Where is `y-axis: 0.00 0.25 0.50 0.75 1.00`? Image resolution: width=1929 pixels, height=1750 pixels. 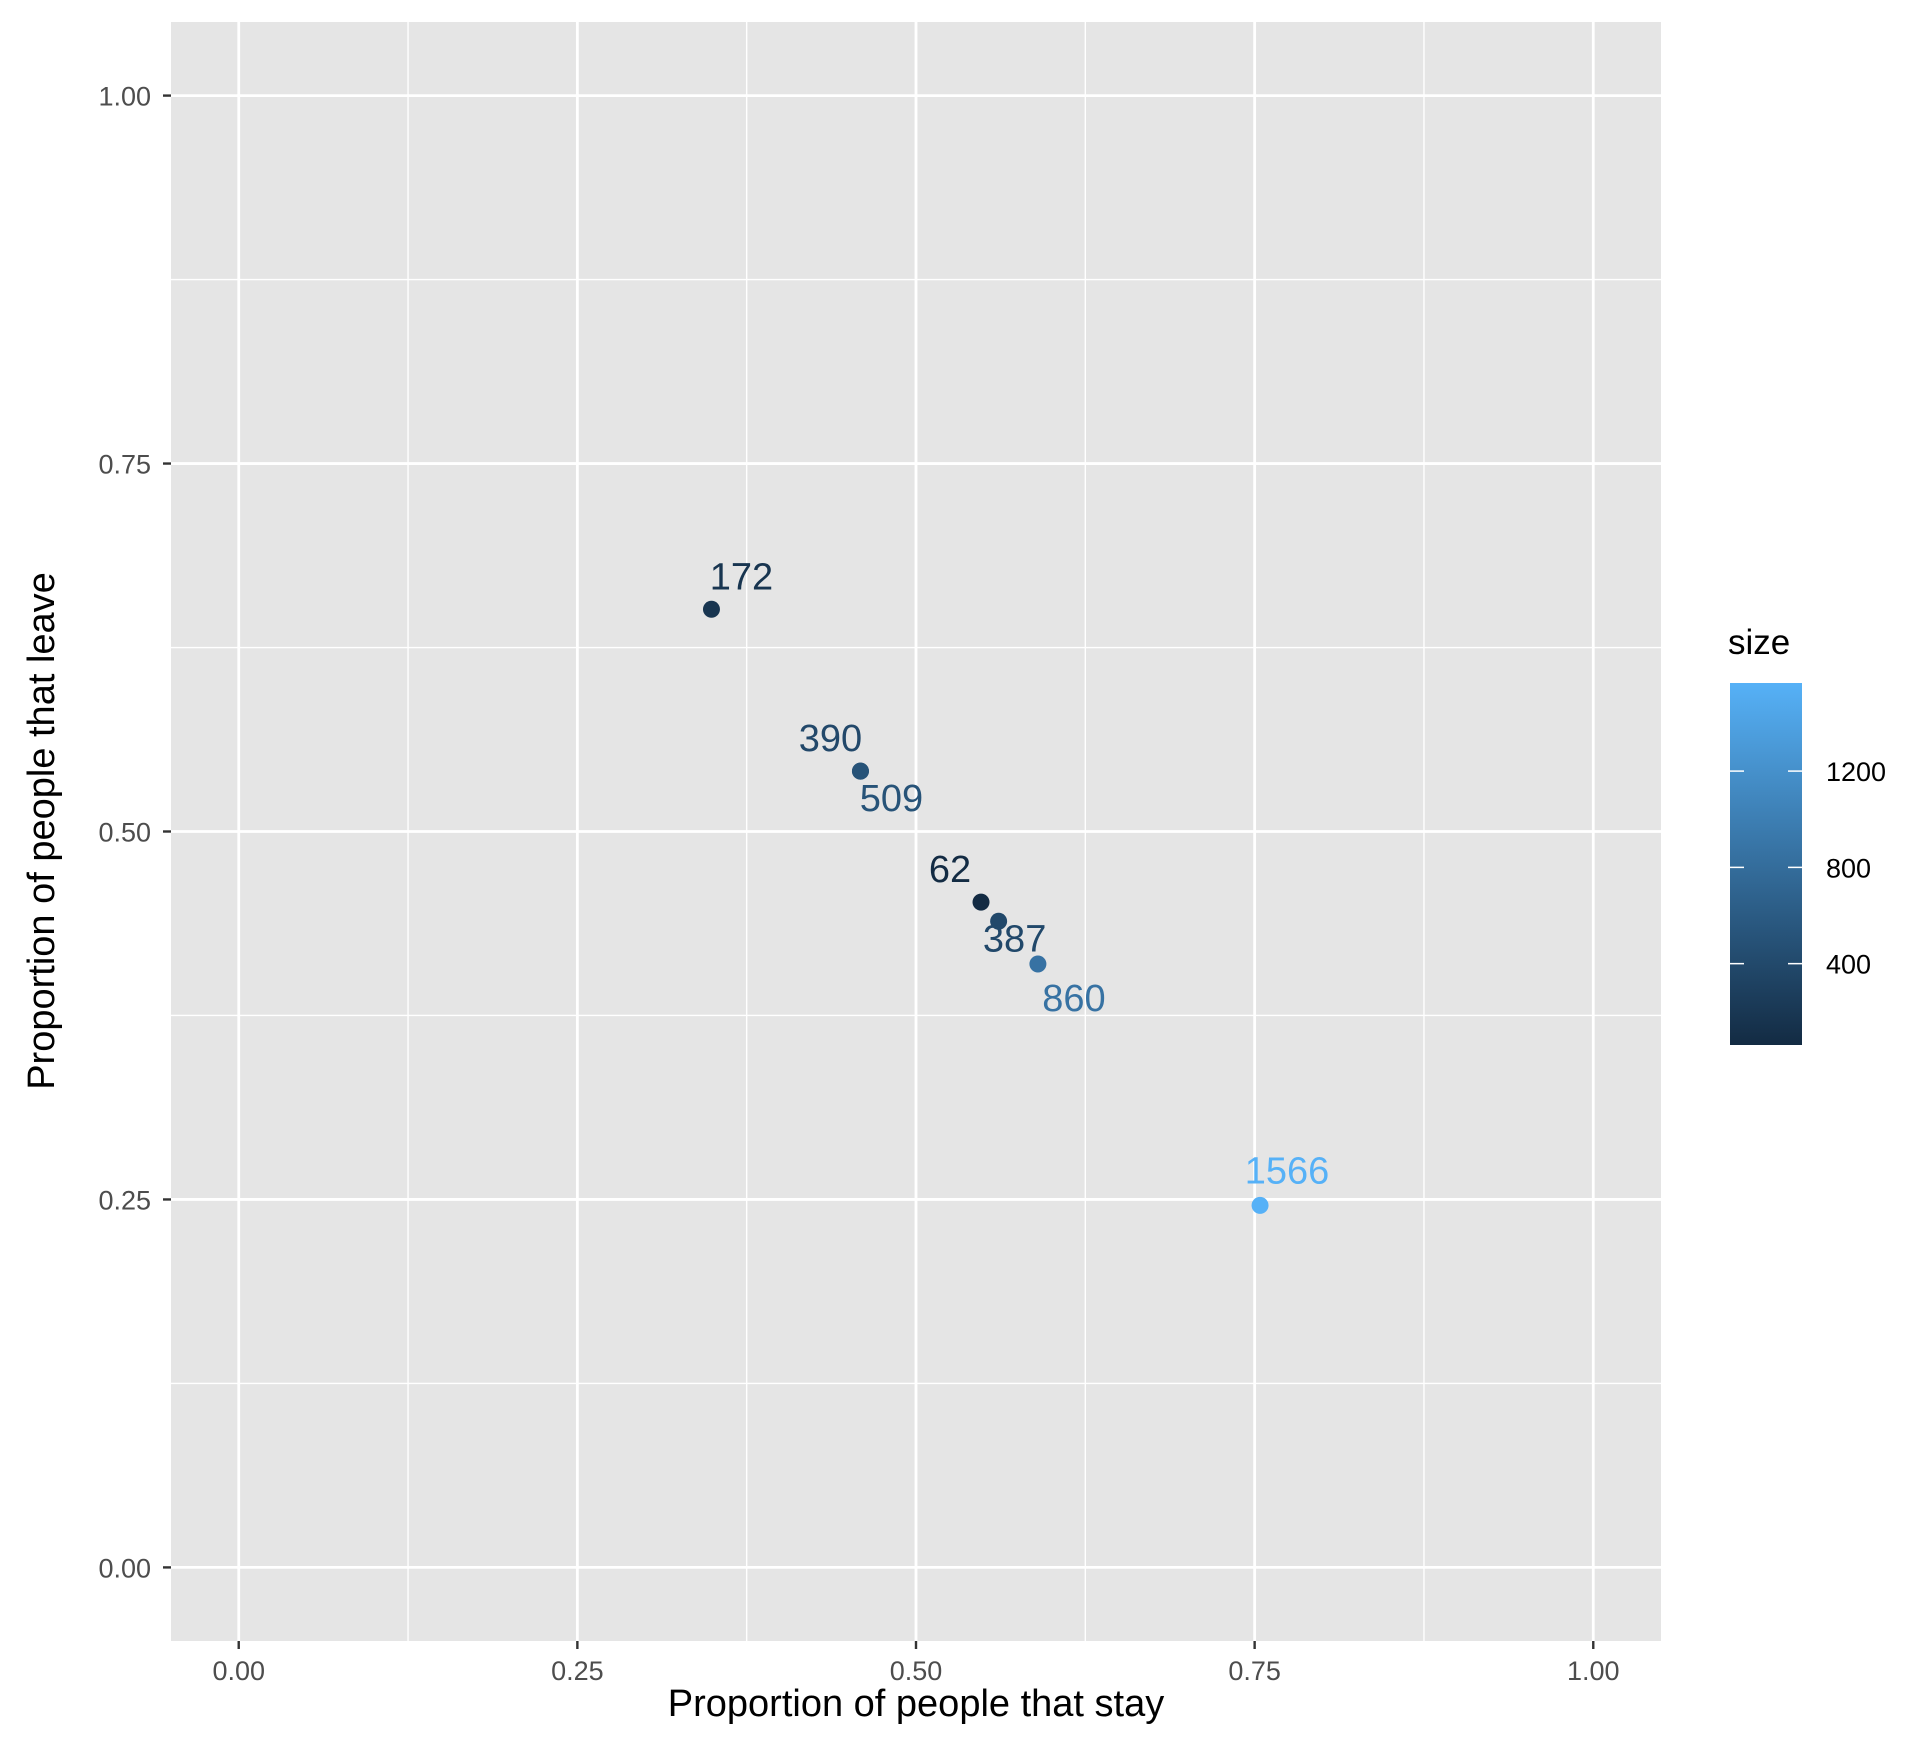
y-axis: 0.00 0.25 0.50 0.75 1.00 is located at coordinates (134, 832).